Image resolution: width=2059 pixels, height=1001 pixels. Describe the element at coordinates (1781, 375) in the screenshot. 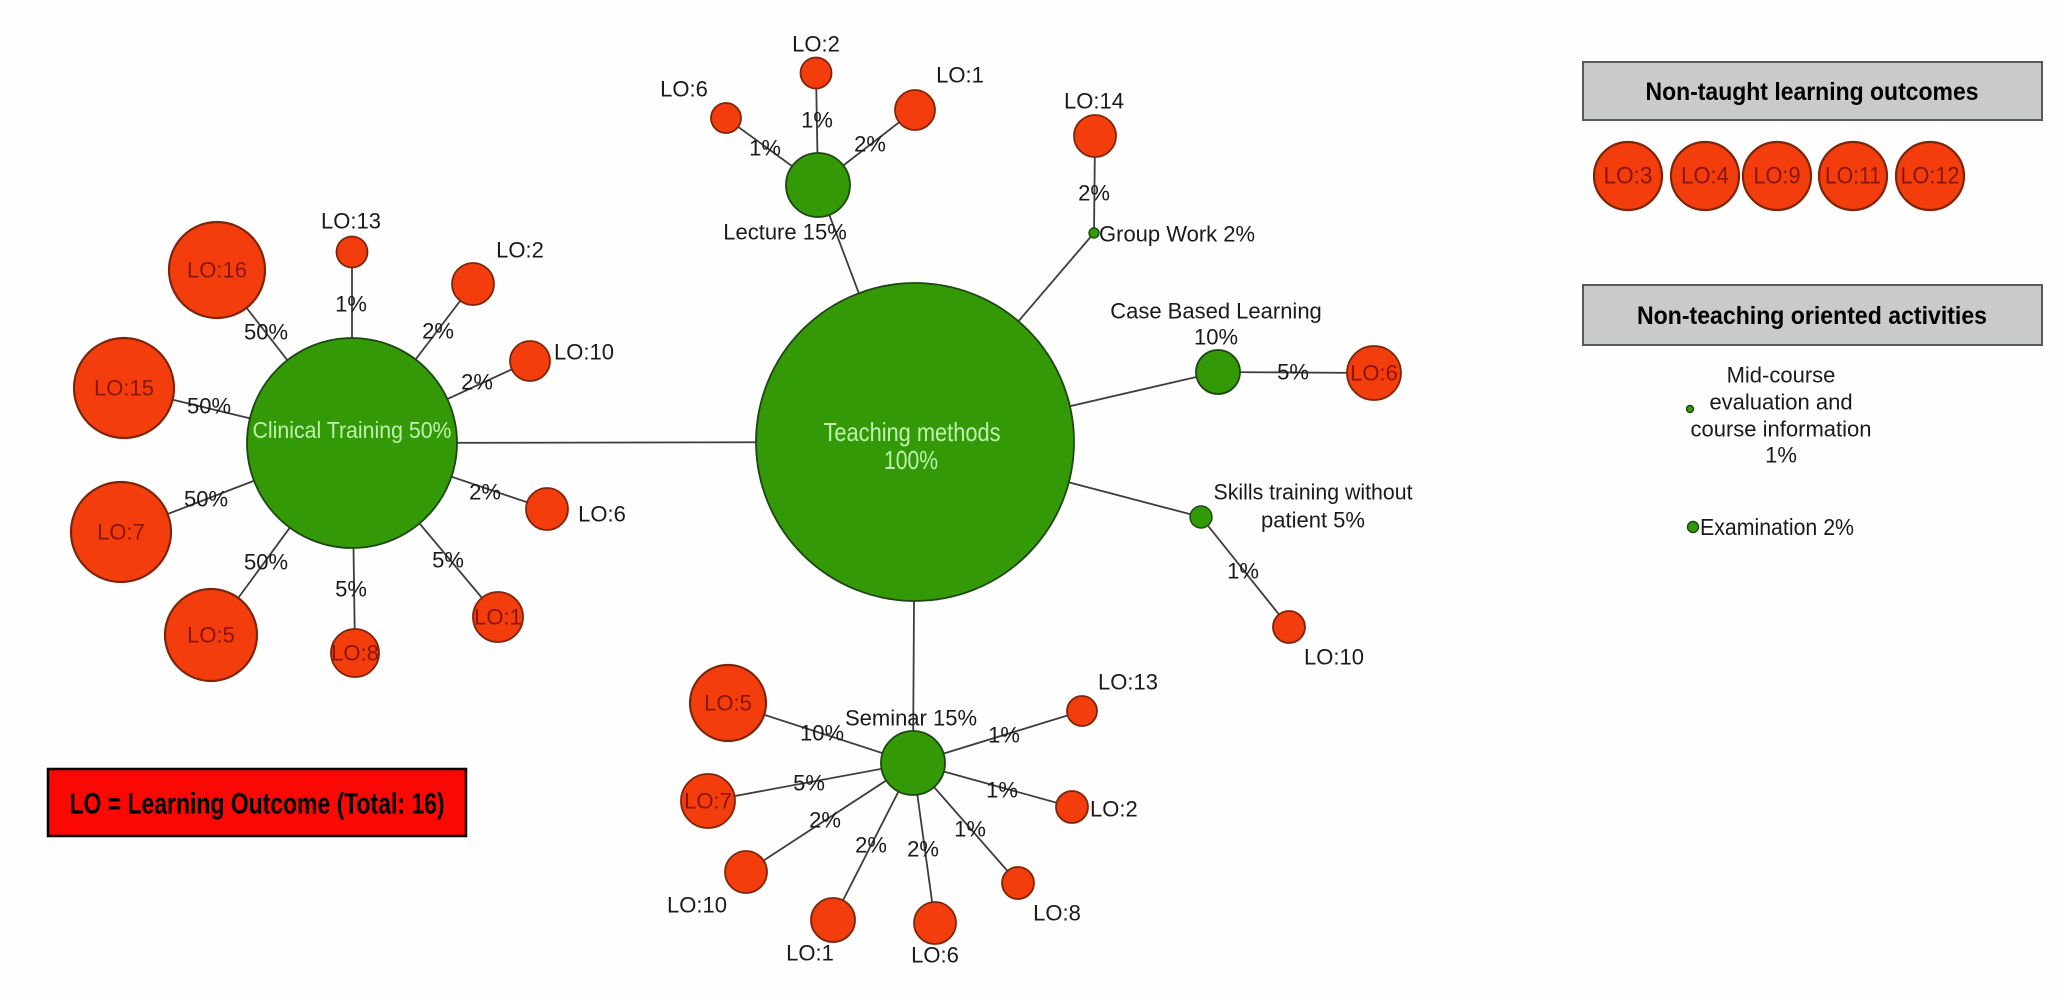

I see `svg-text: Mid-course` at that location.